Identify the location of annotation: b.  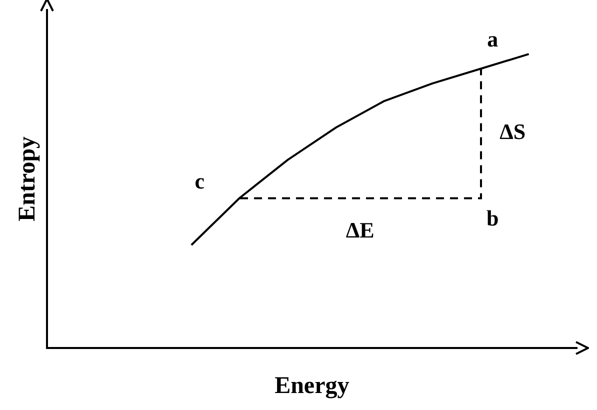
(492, 218).